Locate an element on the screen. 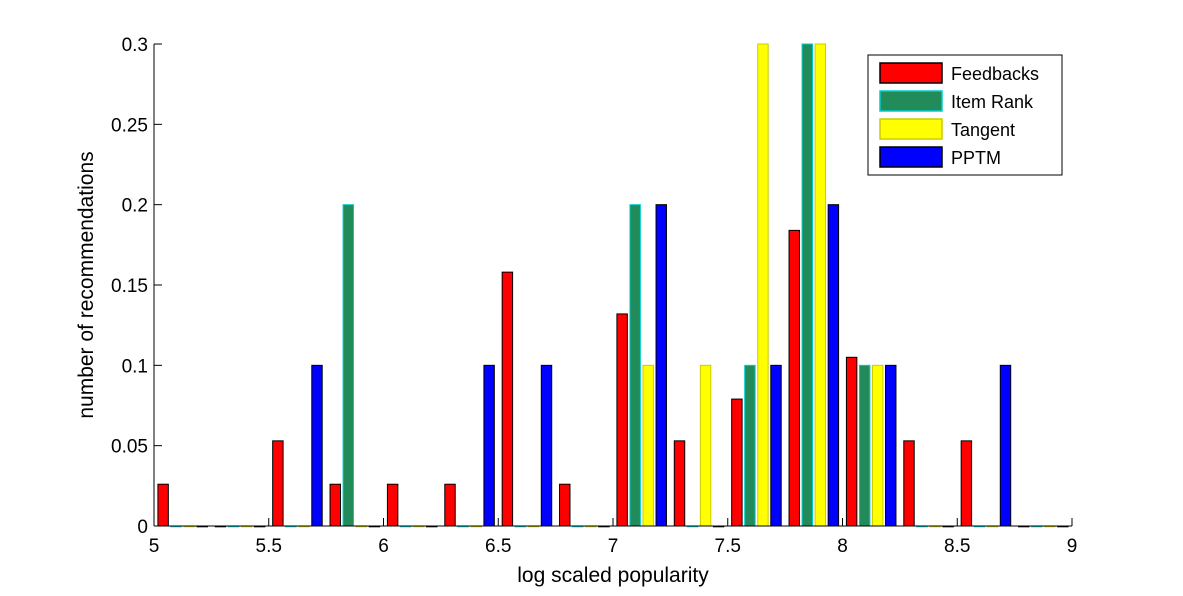  y-tick-label: 0.25 is located at coordinates (129, 125).